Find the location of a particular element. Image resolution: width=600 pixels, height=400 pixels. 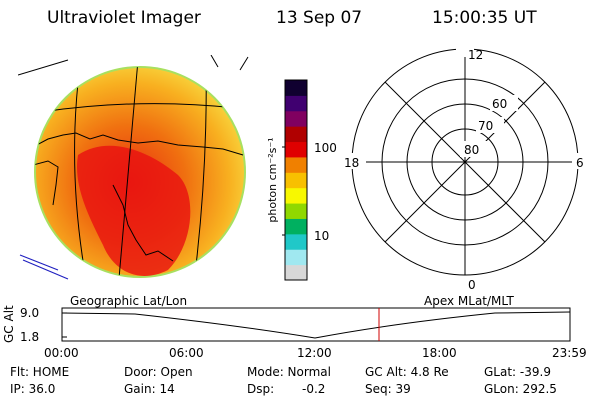

info-mode: Mode: Normal is located at coordinates (289, 372).